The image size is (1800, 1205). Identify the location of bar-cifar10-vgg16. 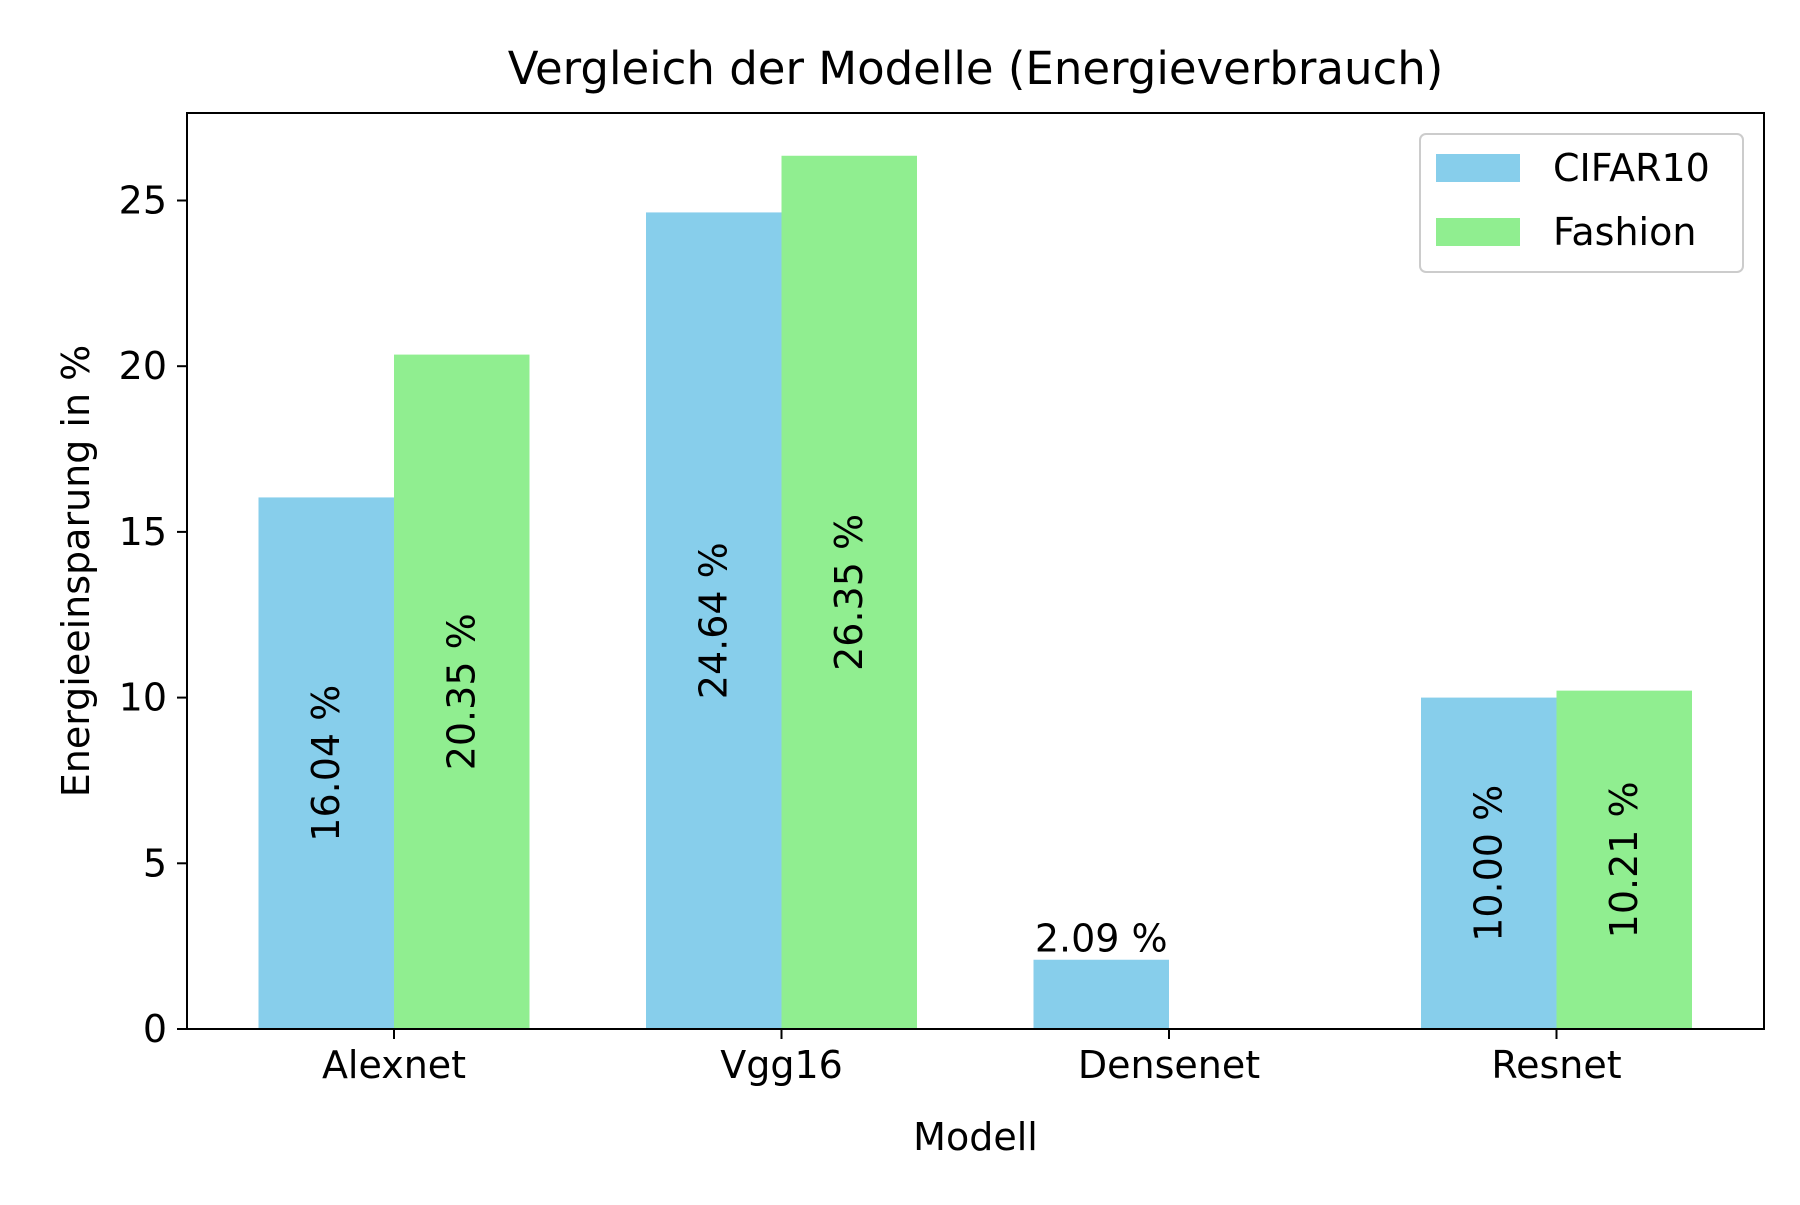
(714, 620).